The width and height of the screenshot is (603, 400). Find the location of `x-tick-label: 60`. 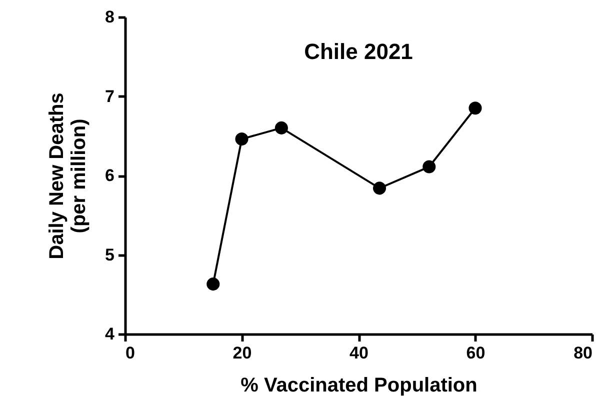

x-tick-label: 60 is located at coordinates (476, 353).